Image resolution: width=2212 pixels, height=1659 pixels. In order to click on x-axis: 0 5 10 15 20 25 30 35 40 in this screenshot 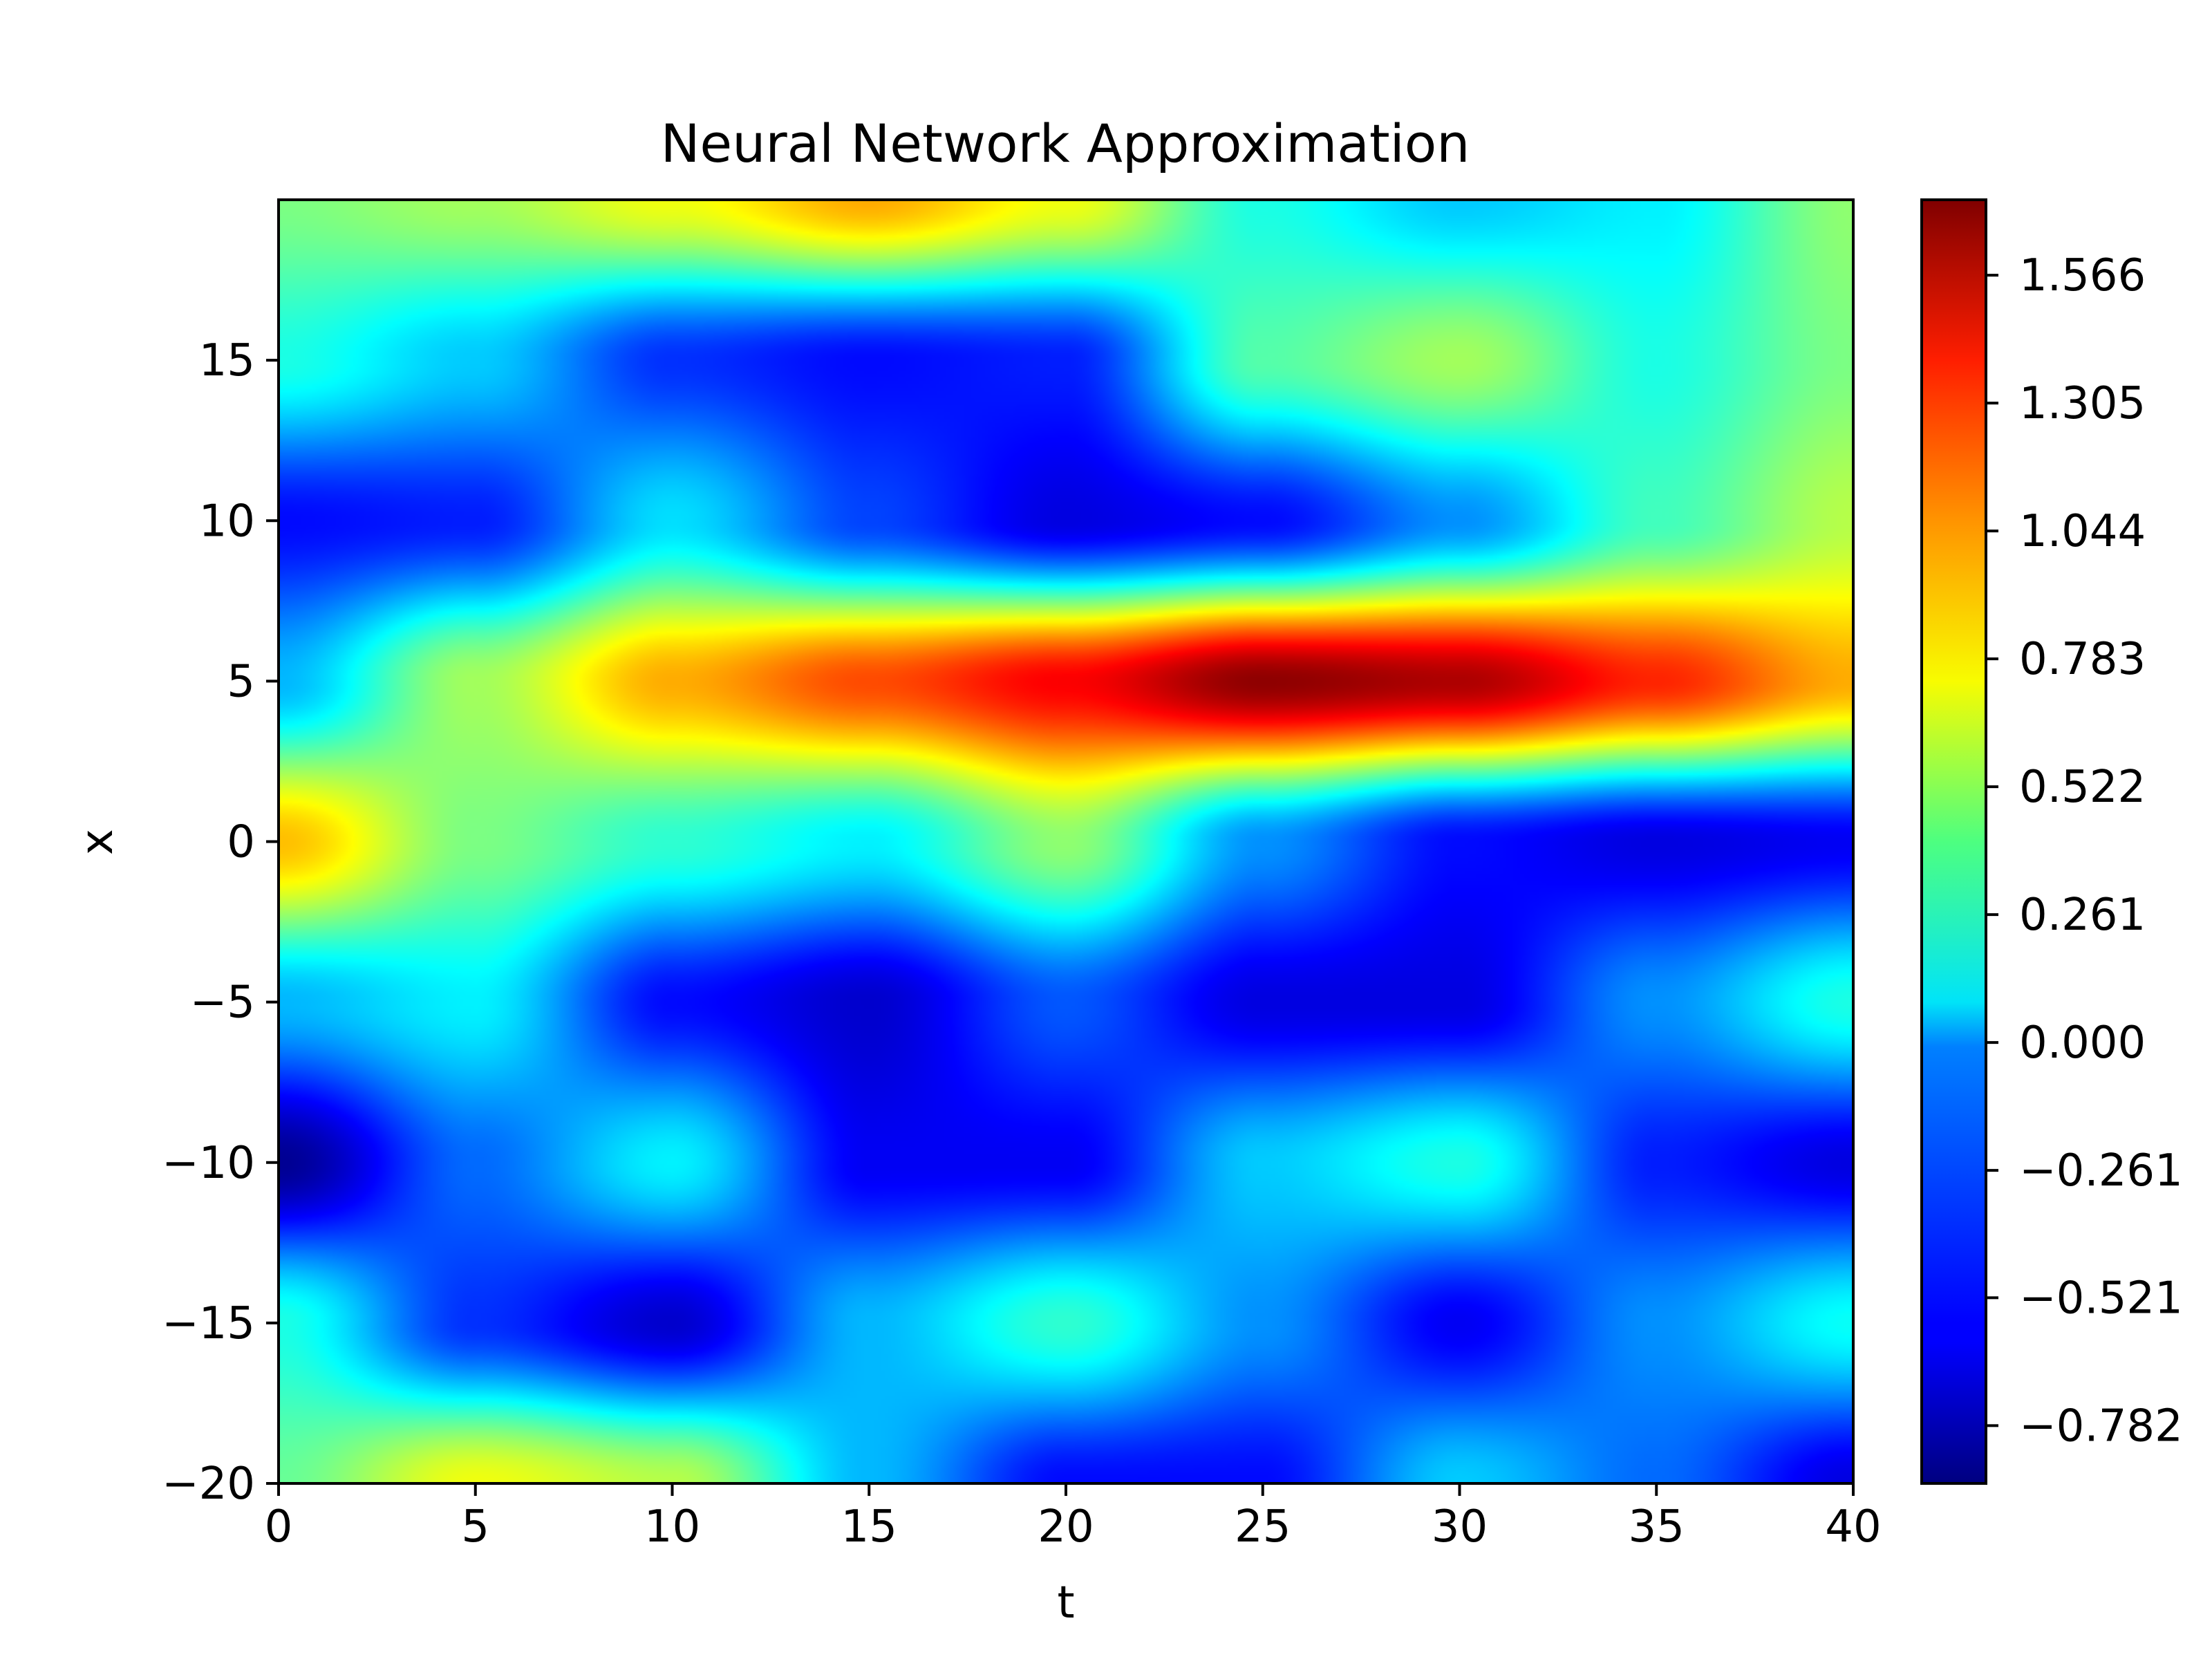, I will do `click(1073, 1518)`.